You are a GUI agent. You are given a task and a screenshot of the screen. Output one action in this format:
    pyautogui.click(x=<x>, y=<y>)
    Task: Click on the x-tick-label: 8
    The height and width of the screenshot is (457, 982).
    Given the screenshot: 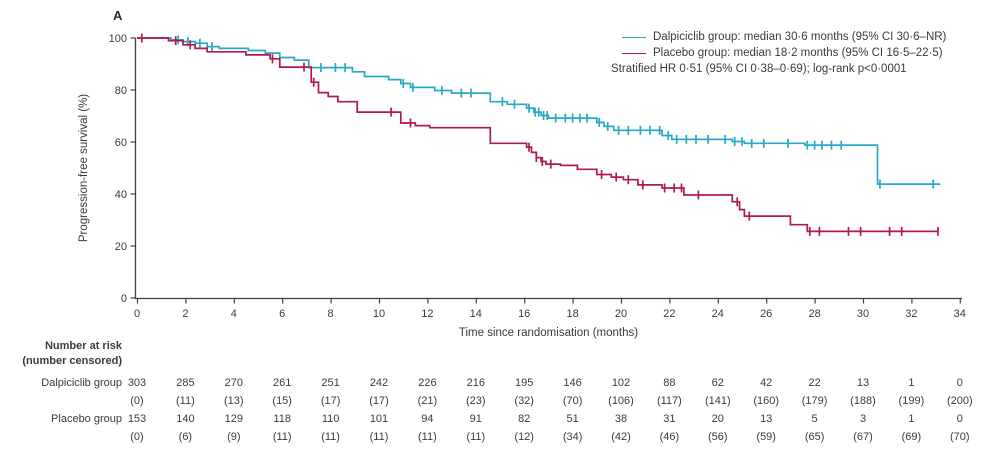 What is the action you would take?
    pyautogui.click(x=331, y=314)
    